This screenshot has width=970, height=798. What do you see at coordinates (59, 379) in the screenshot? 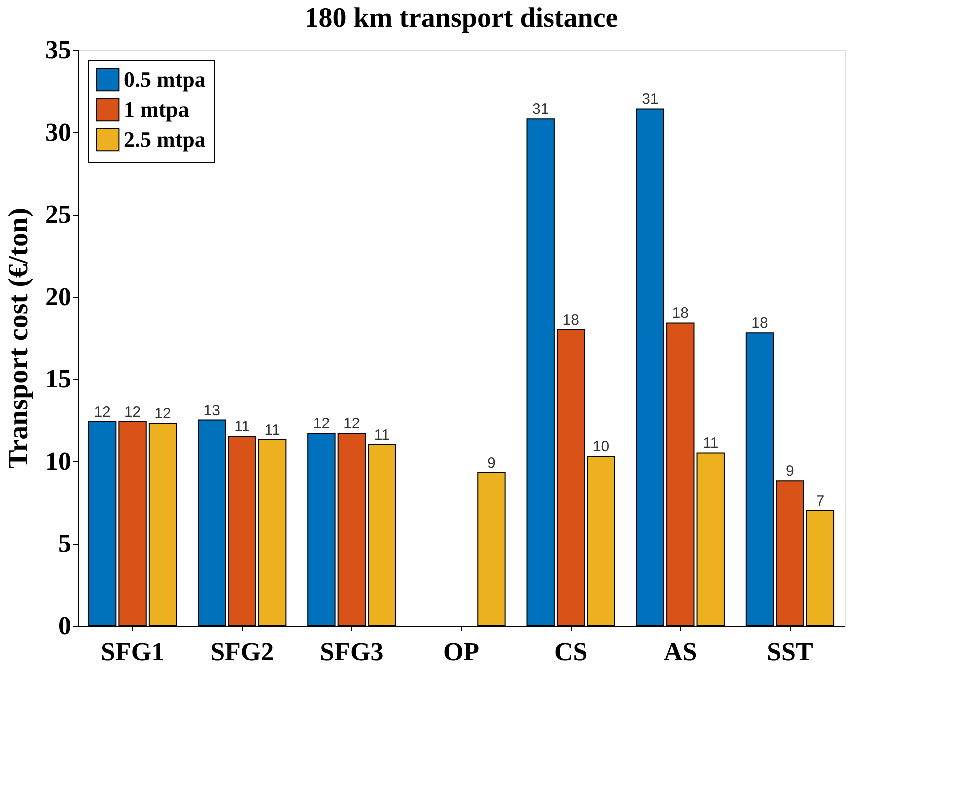
I see `y-tick-label: 15` at bounding box center [59, 379].